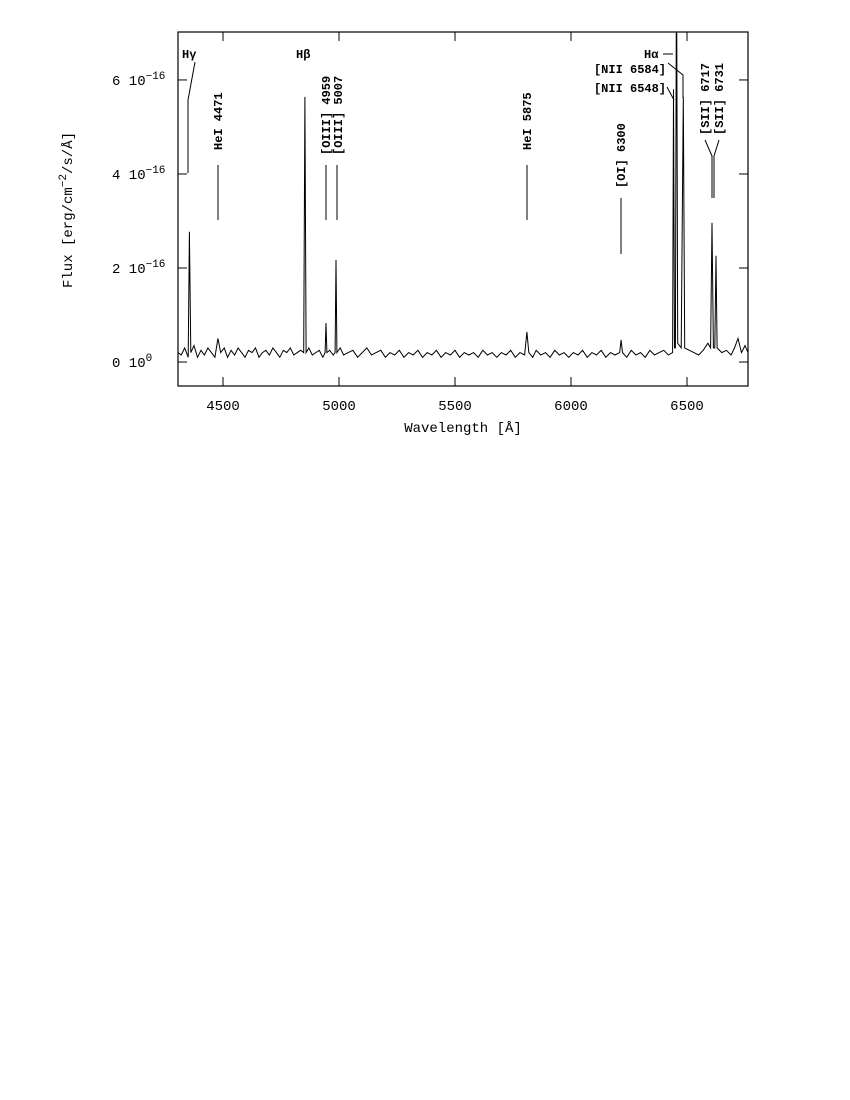  What do you see at coordinates (630, 89) in the screenshot?
I see `line-label: [NII 6548]` at bounding box center [630, 89].